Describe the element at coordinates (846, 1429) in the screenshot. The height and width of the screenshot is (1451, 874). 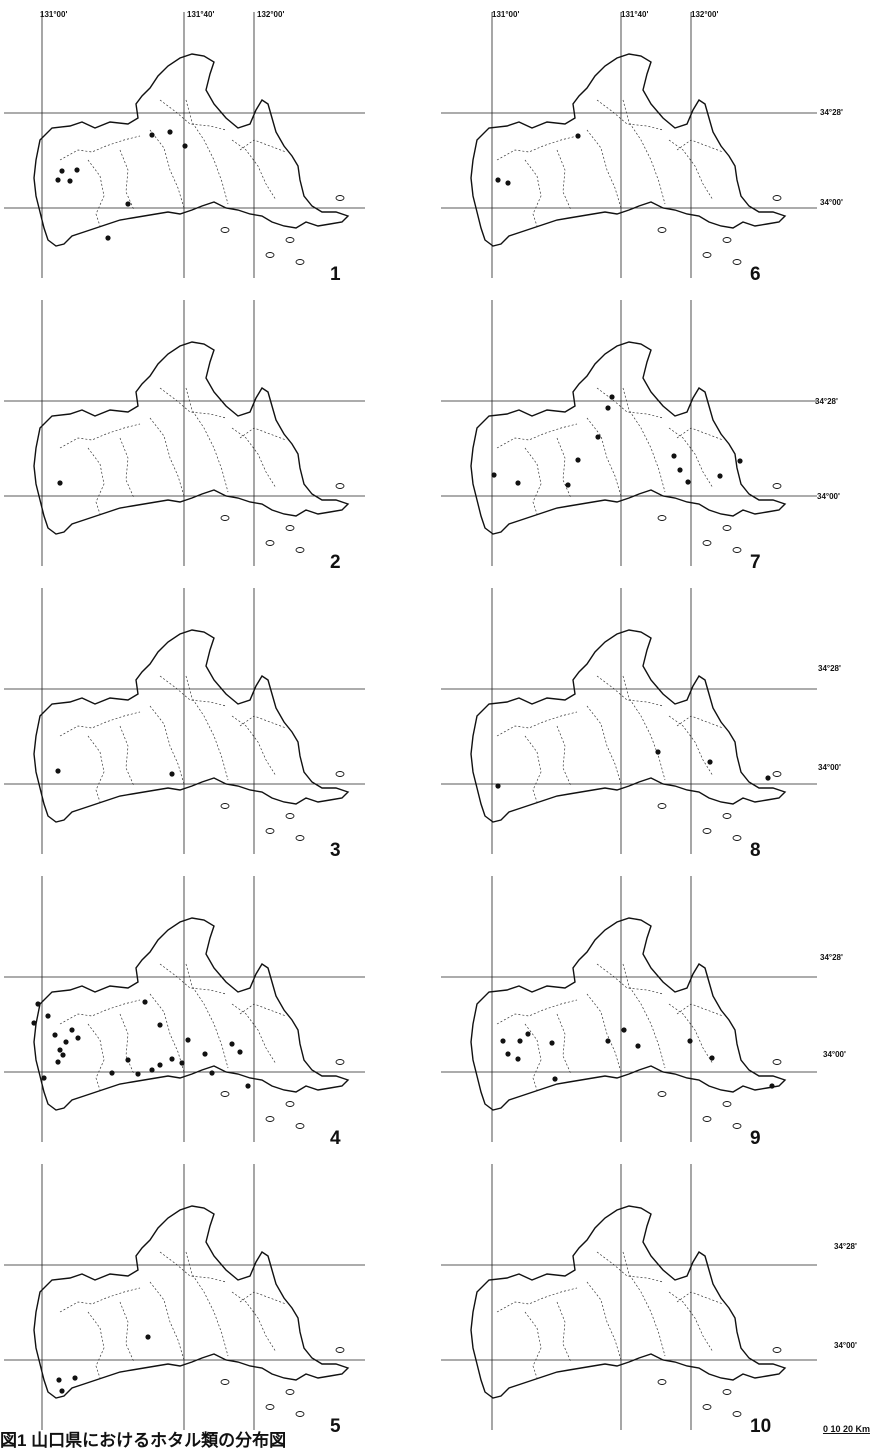
I see `scale-bar-label: 0 10 20 Km` at that location.